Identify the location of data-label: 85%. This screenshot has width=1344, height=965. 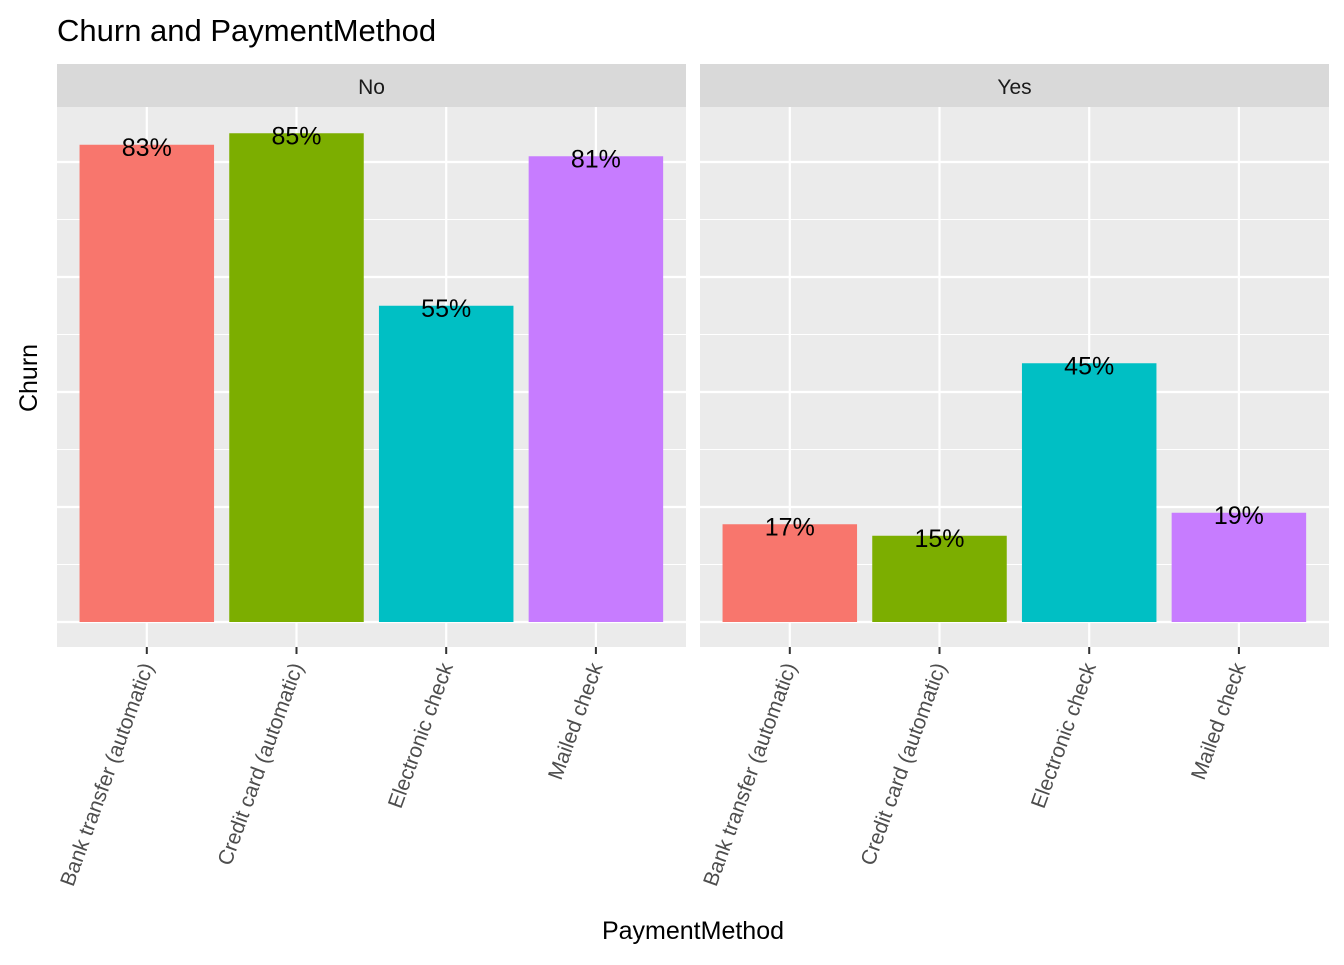
(296, 136).